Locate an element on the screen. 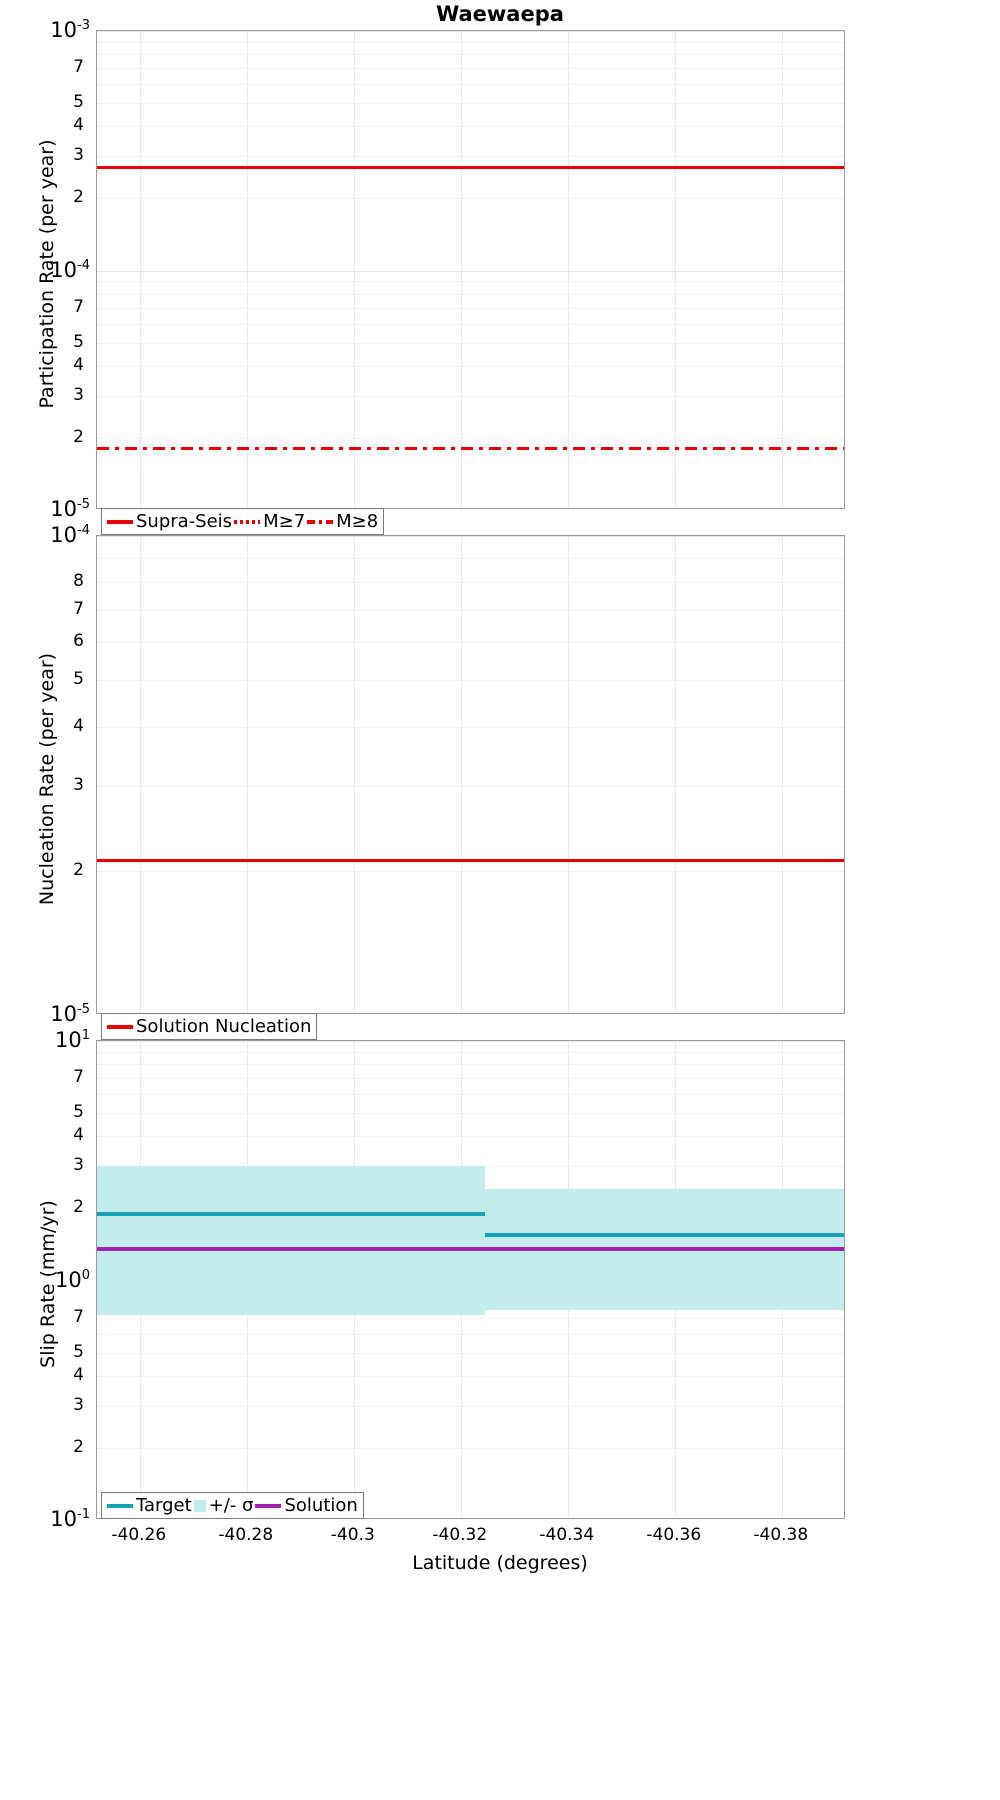  legend-item: +/- σ is located at coordinates (223, 1505).